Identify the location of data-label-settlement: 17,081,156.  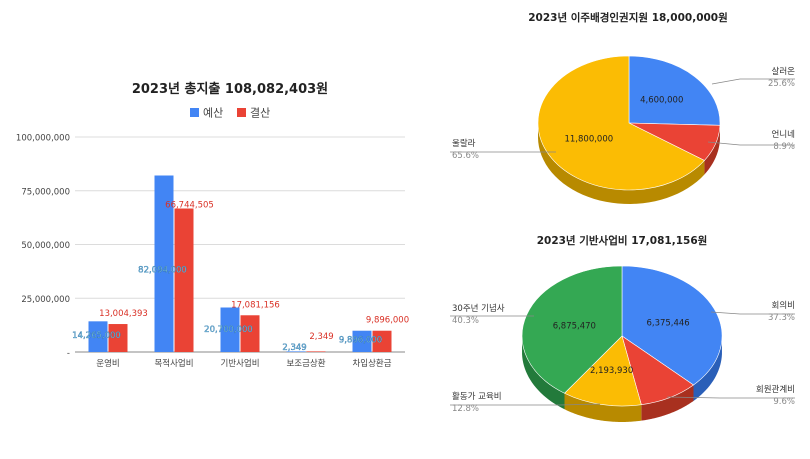
(255, 305).